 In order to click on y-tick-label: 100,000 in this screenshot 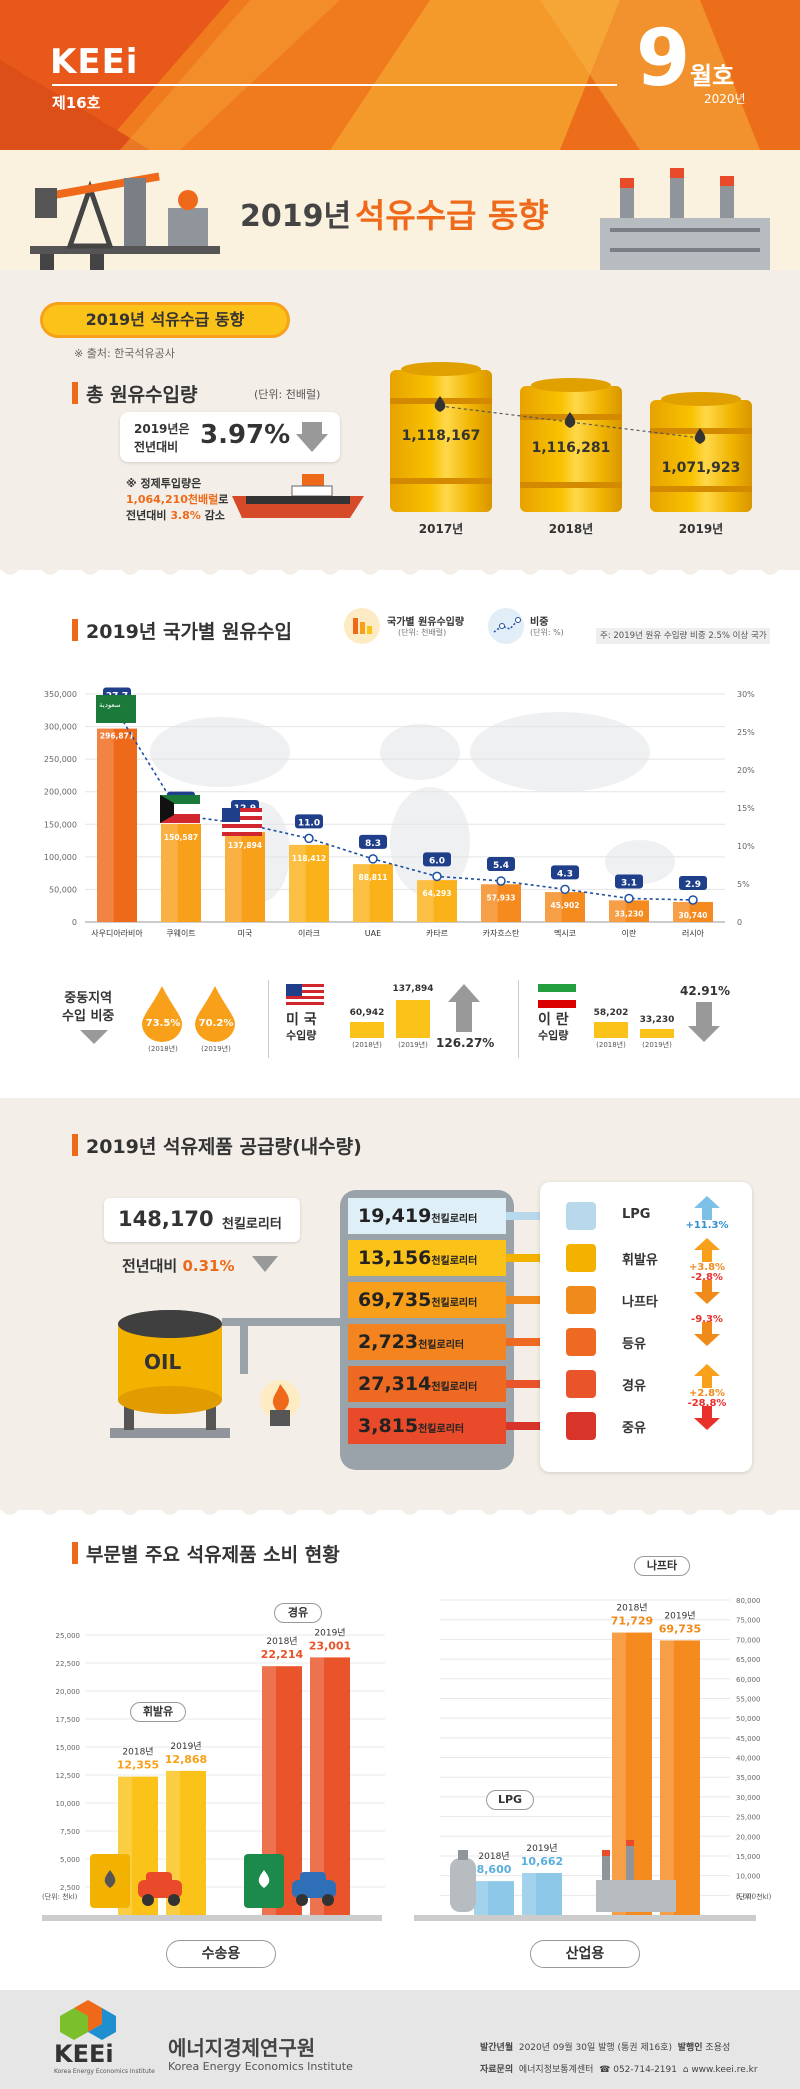, I will do `click(60, 857)`.